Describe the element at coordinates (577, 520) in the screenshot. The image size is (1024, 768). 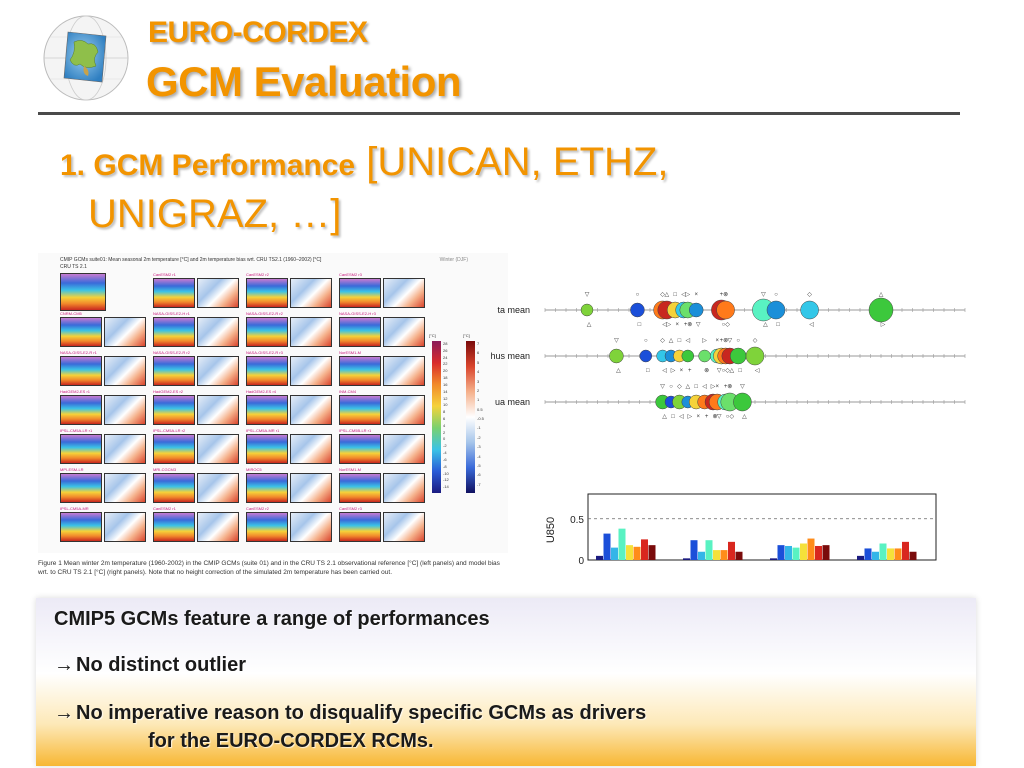
I see `y-tick-label: 0.5` at that location.